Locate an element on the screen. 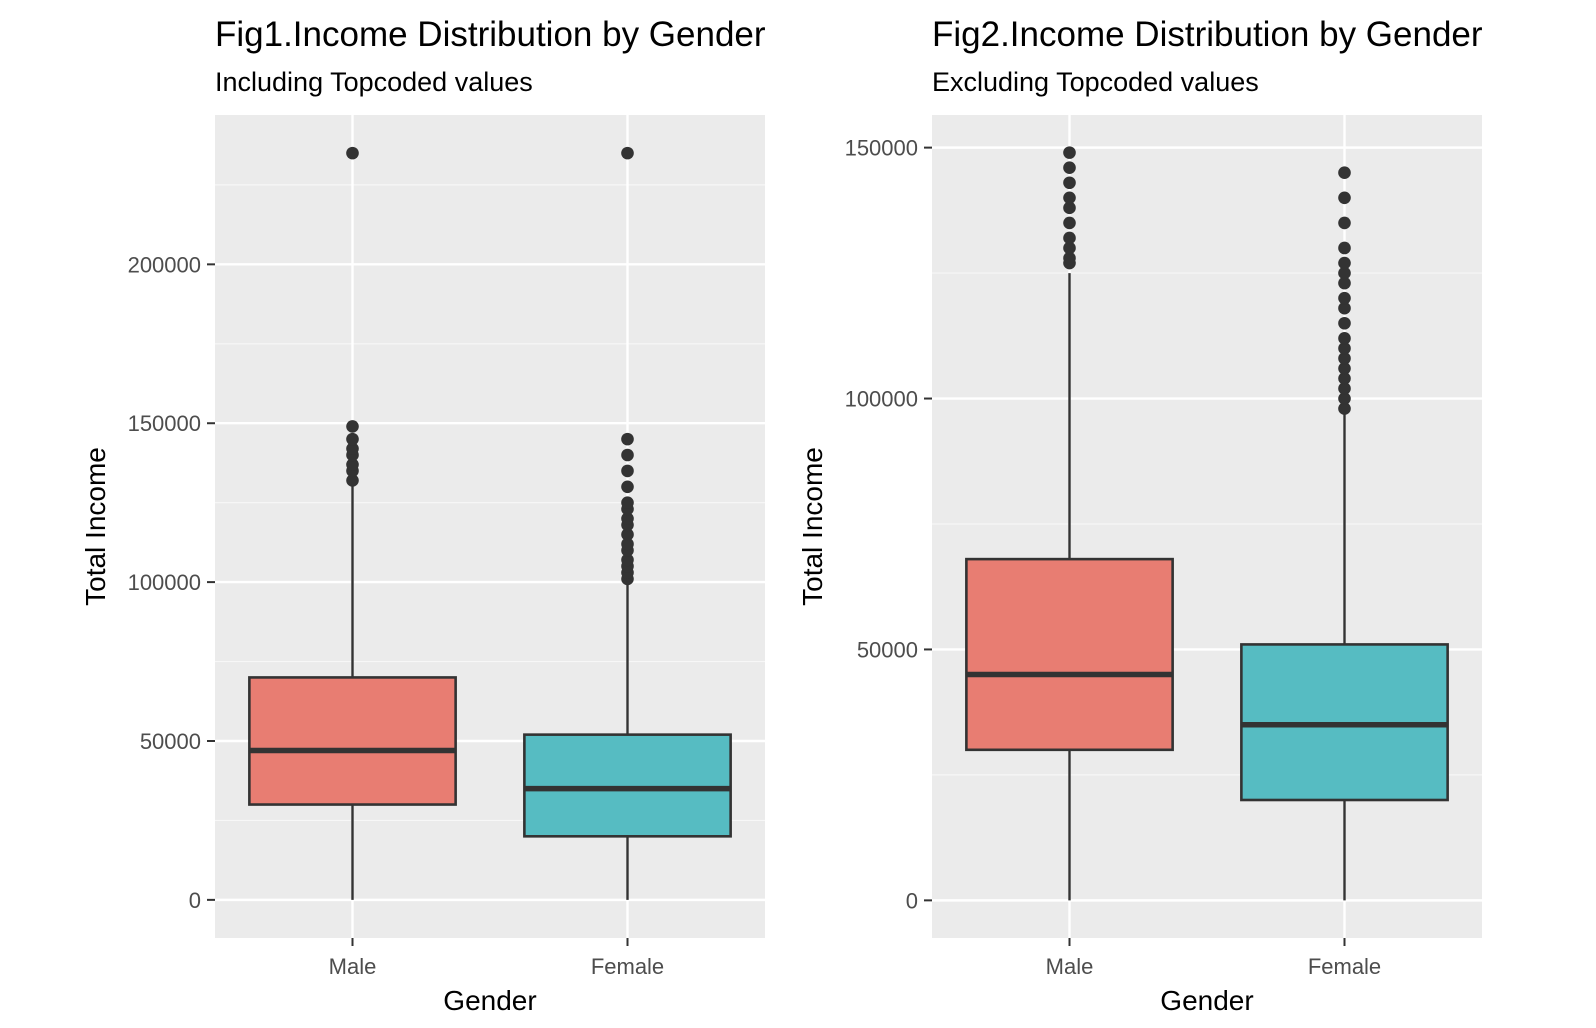 The image size is (1596, 1028). chart-title: Fig1.Income Distribution by Gender is located at coordinates (490, 34).